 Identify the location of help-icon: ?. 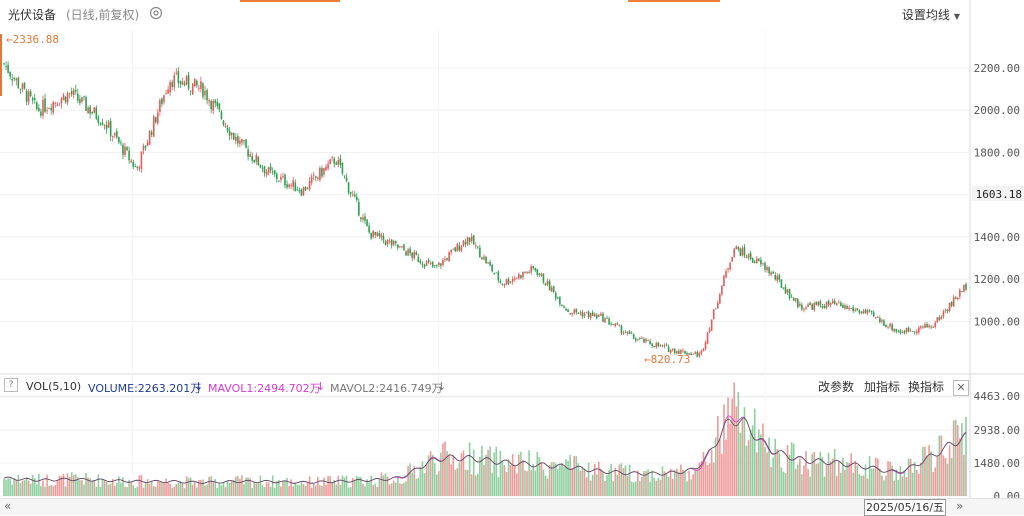
(11, 385).